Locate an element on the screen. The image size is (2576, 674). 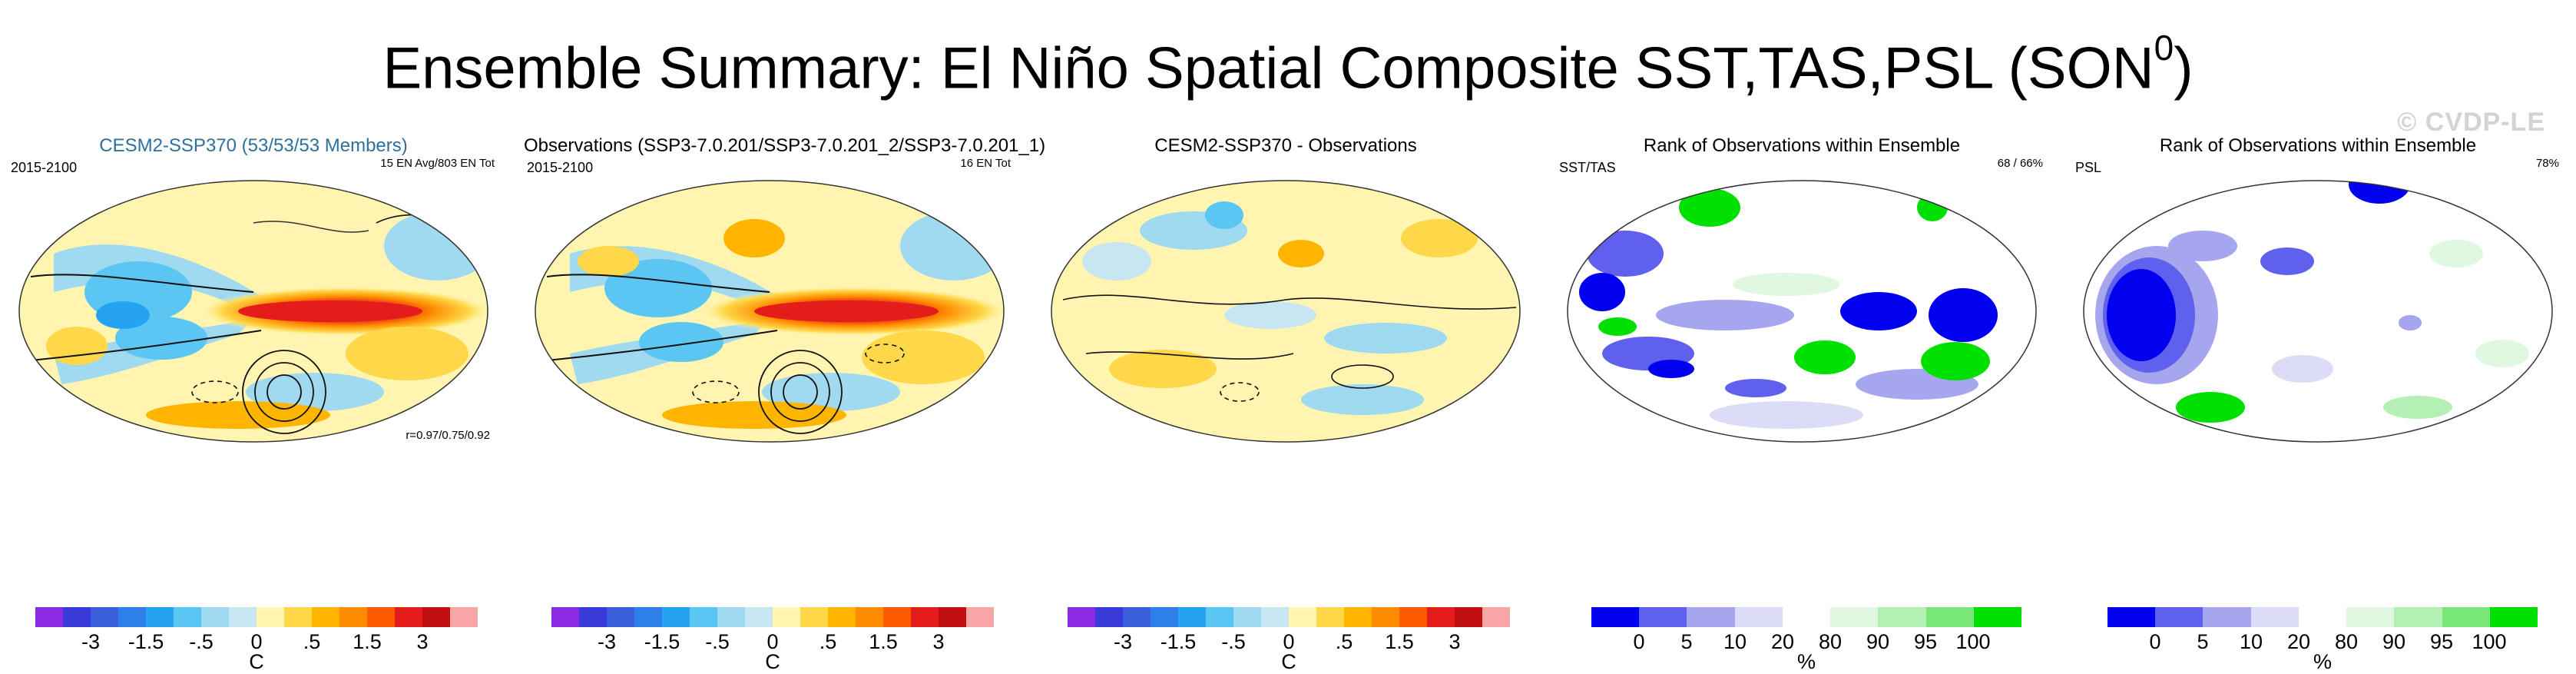
watermark: © CVDP-LE is located at coordinates (2471, 122).